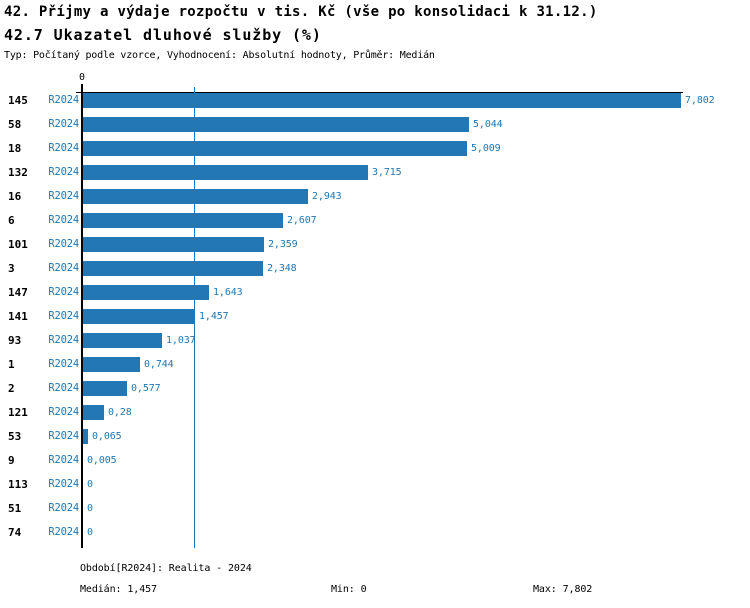 Image resolution: width=750 pixels, height=608 pixels. What do you see at coordinates (15, 532) in the screenshot?
I see `category-label: 74` at bounding box center [15, 532].